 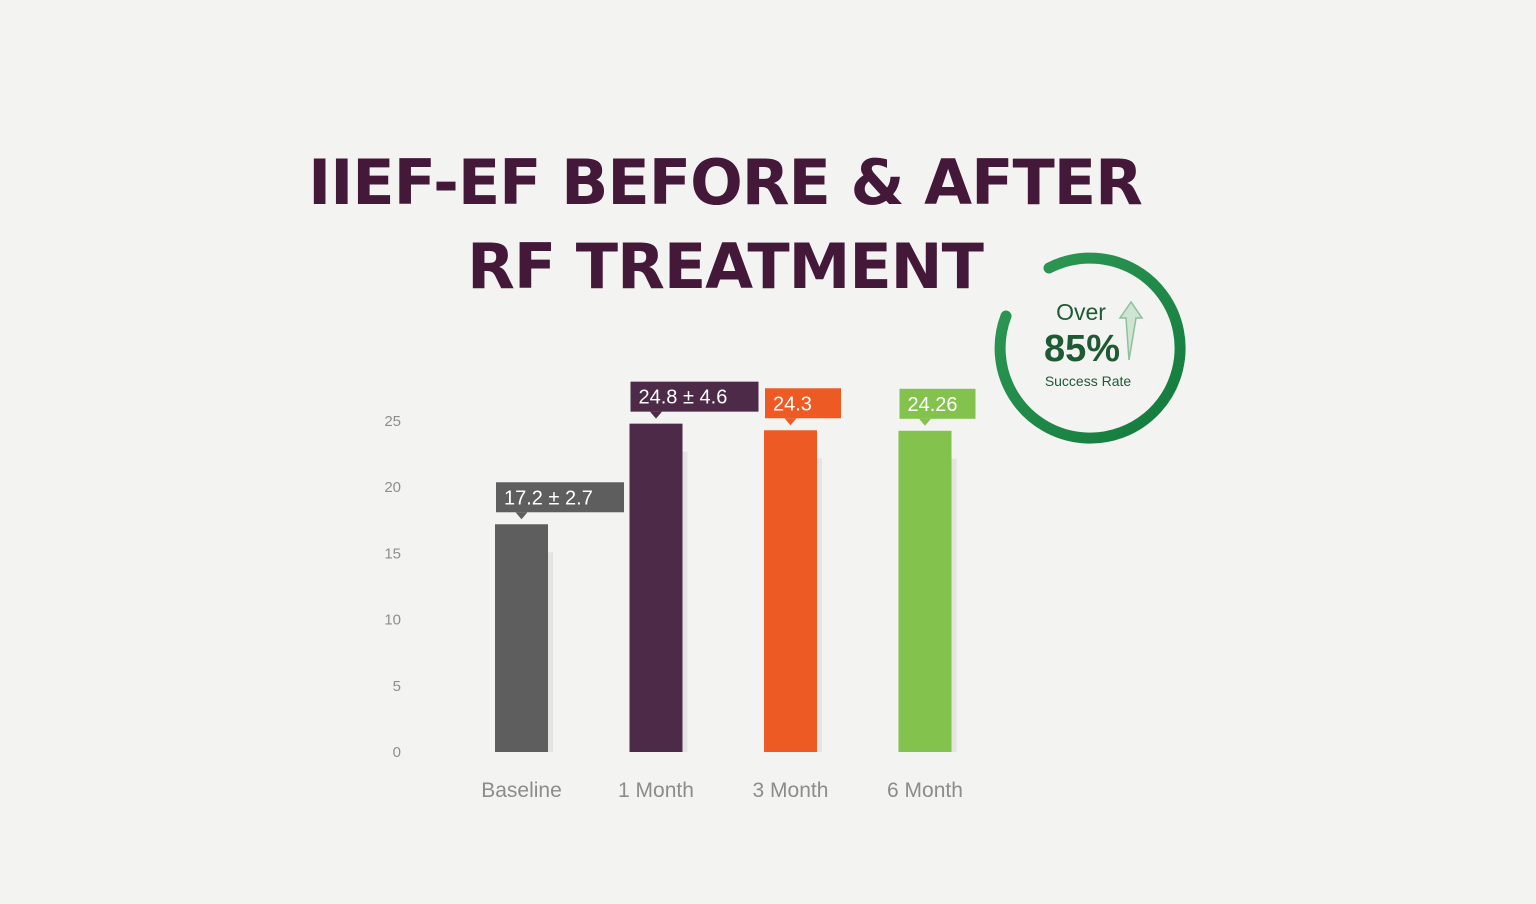 I want to click on data-label: 24.26, so click(x=937, y=407).